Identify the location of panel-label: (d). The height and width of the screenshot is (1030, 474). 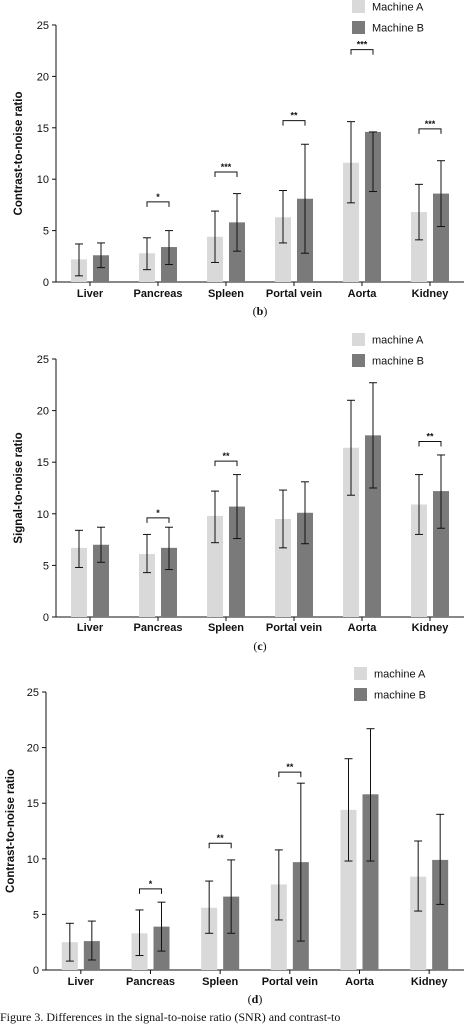
(255, 999).